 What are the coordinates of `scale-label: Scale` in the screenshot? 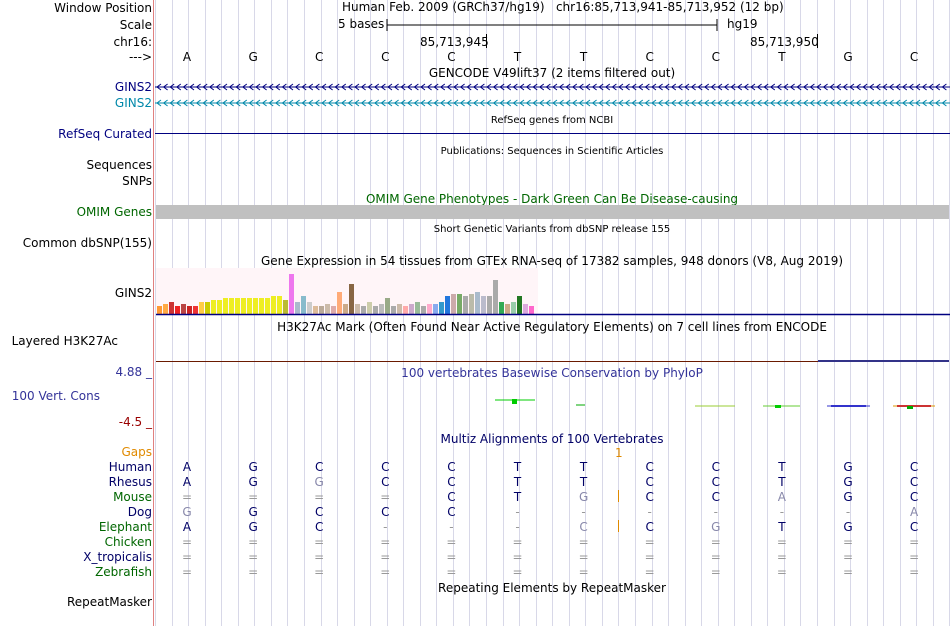 It's located at (135, 25).